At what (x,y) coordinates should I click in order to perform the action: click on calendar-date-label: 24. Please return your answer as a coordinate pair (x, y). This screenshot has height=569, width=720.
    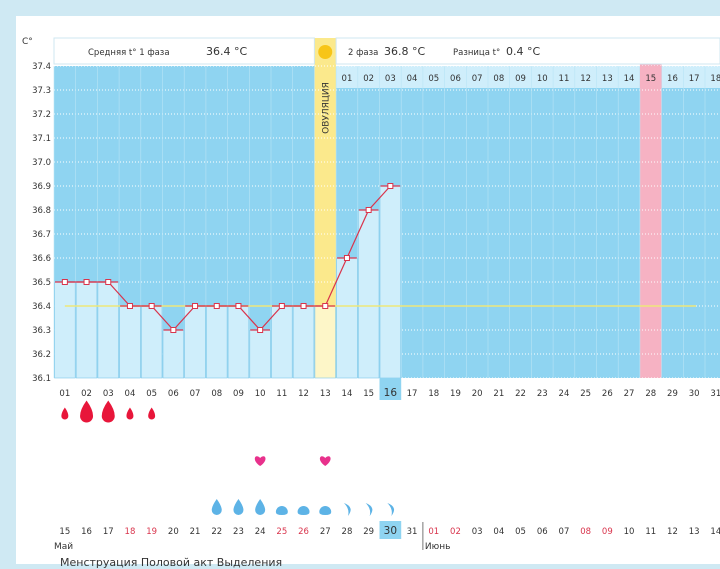
    Looking at the image, I should click on (260, 532).